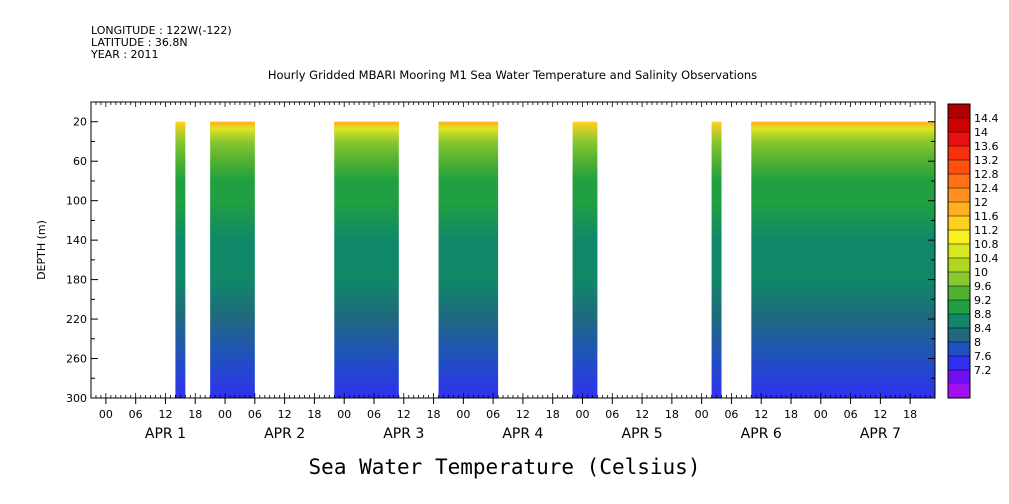 Image resolution: width=1009 pixels, height=504 pixels. I want to click on y-tick-label: 140, so click(76, 240).